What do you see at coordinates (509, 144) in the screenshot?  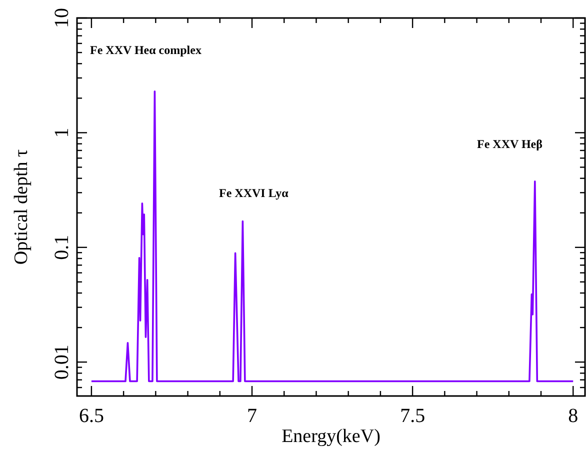 I see `annotation: Fe XXV Heβ` at bounding box center [509, 144].